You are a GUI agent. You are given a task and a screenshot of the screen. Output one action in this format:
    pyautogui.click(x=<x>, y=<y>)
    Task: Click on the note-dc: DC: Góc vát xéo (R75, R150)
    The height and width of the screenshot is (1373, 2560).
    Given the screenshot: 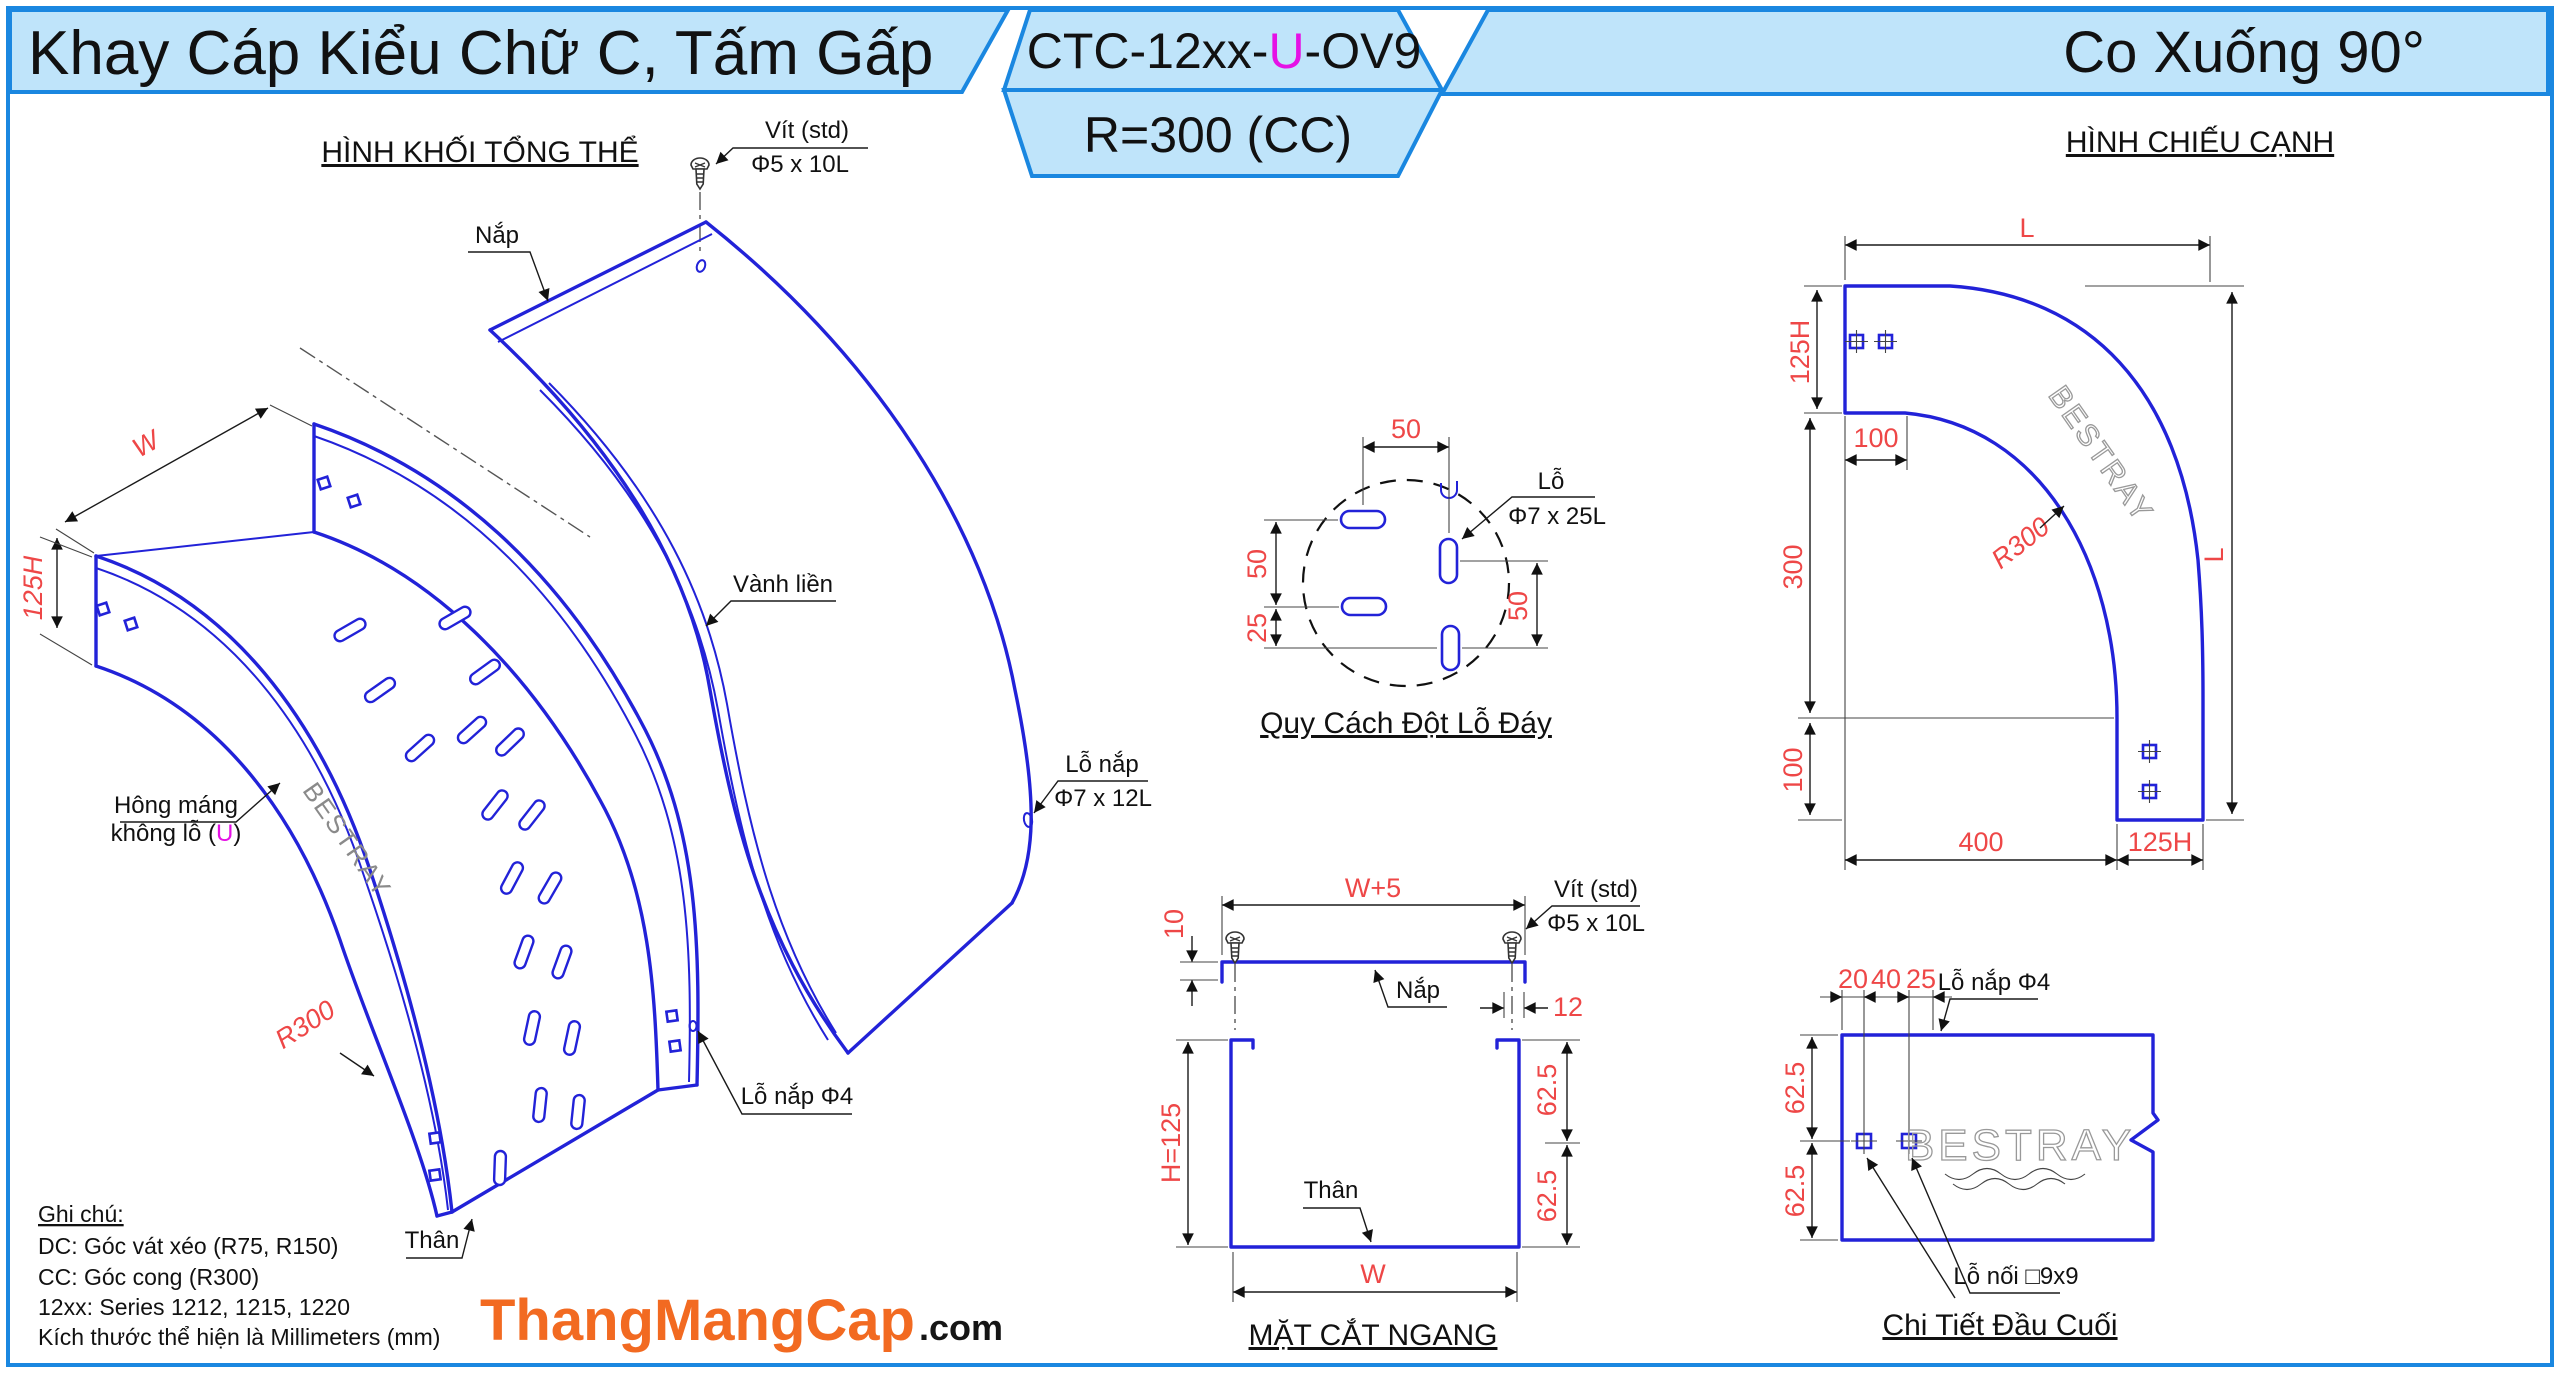 What is the action you would take?
    pyautogui.click(x=188, y=1246)
    